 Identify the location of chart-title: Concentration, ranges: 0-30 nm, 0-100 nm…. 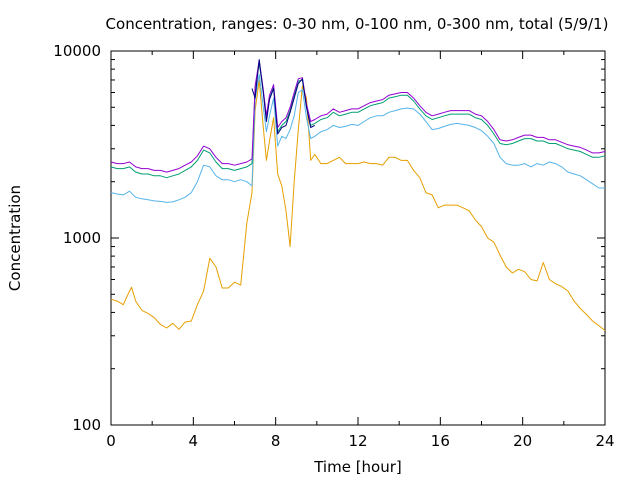
(357, 24).